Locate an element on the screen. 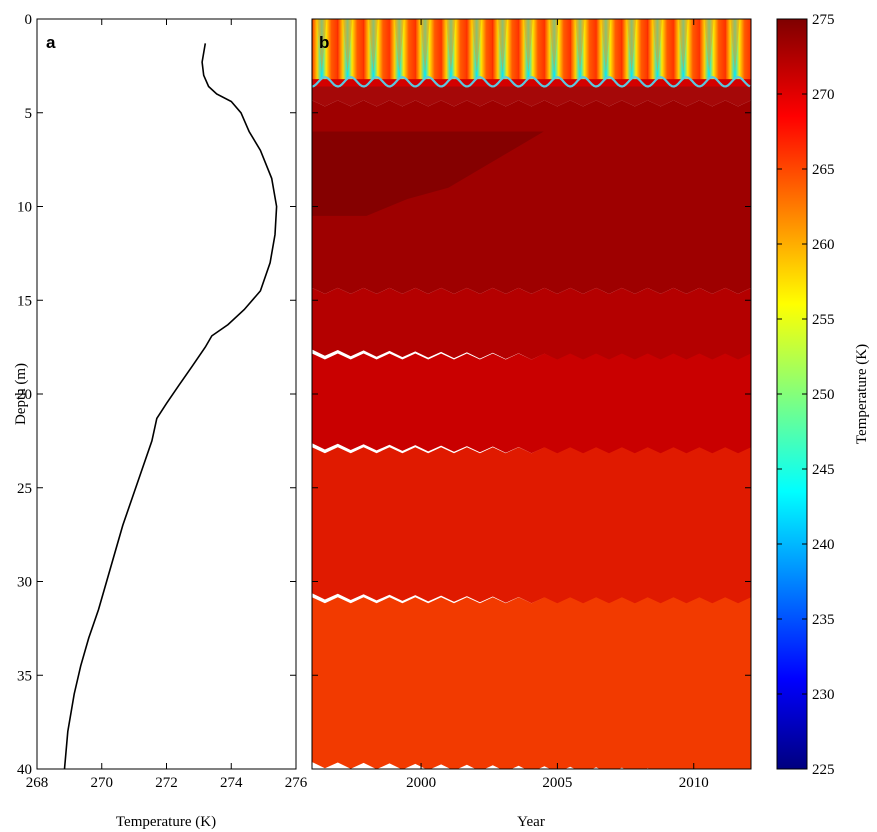 The width and height of the screenshot is (877, 832). y-tick-label: 25 is located at coordinates (24, 489).